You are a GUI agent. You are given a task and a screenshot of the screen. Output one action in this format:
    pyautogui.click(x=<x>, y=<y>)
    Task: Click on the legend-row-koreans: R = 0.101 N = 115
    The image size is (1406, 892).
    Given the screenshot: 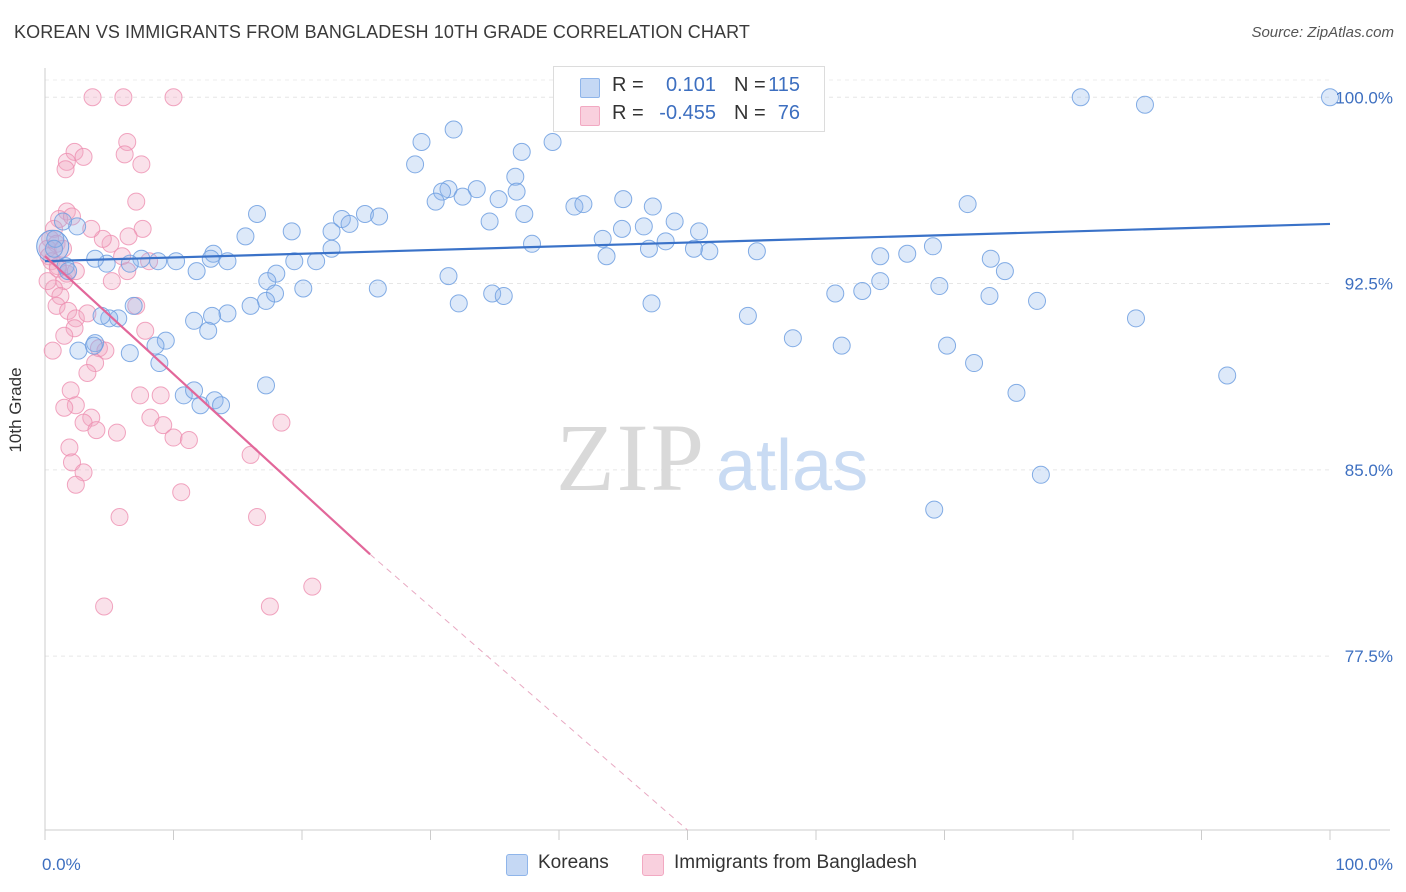 What is the action you would take?
    pyautogui.click(x=689, y=87)
    